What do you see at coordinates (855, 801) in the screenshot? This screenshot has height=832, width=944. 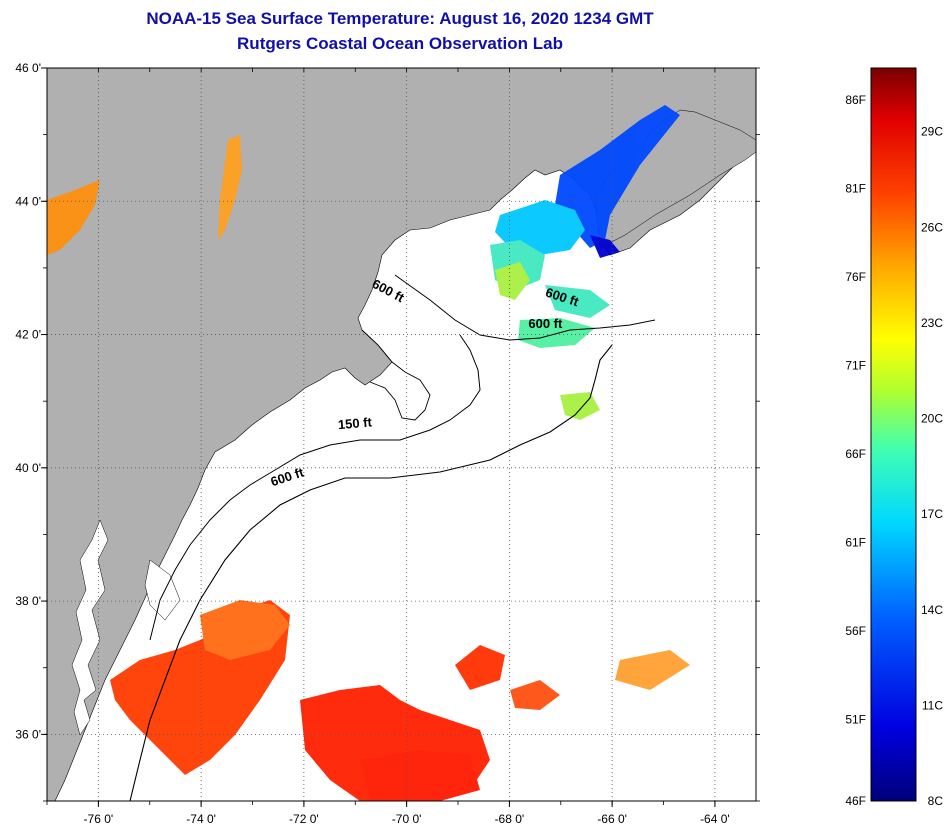 I see `colorbar-f-label: 46F` at bounding box center [855, 801].